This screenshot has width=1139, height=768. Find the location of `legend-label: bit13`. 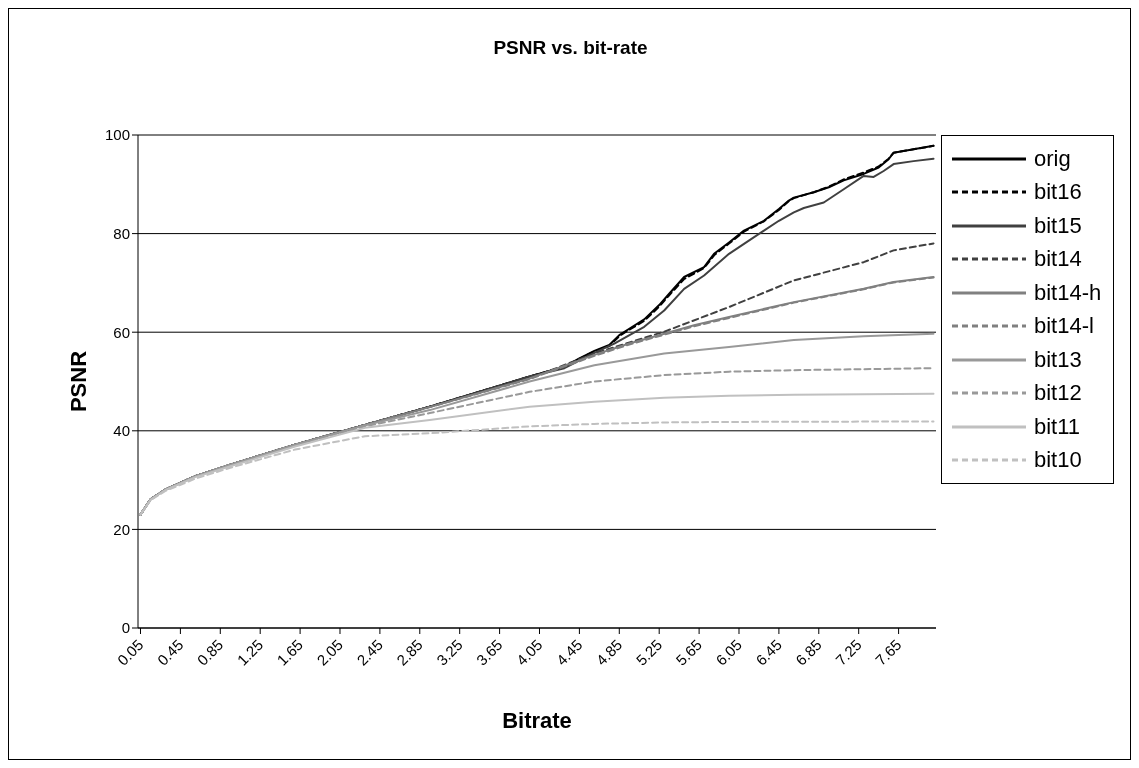

legend-label: bit13 is located at coordinates (1058, 359).